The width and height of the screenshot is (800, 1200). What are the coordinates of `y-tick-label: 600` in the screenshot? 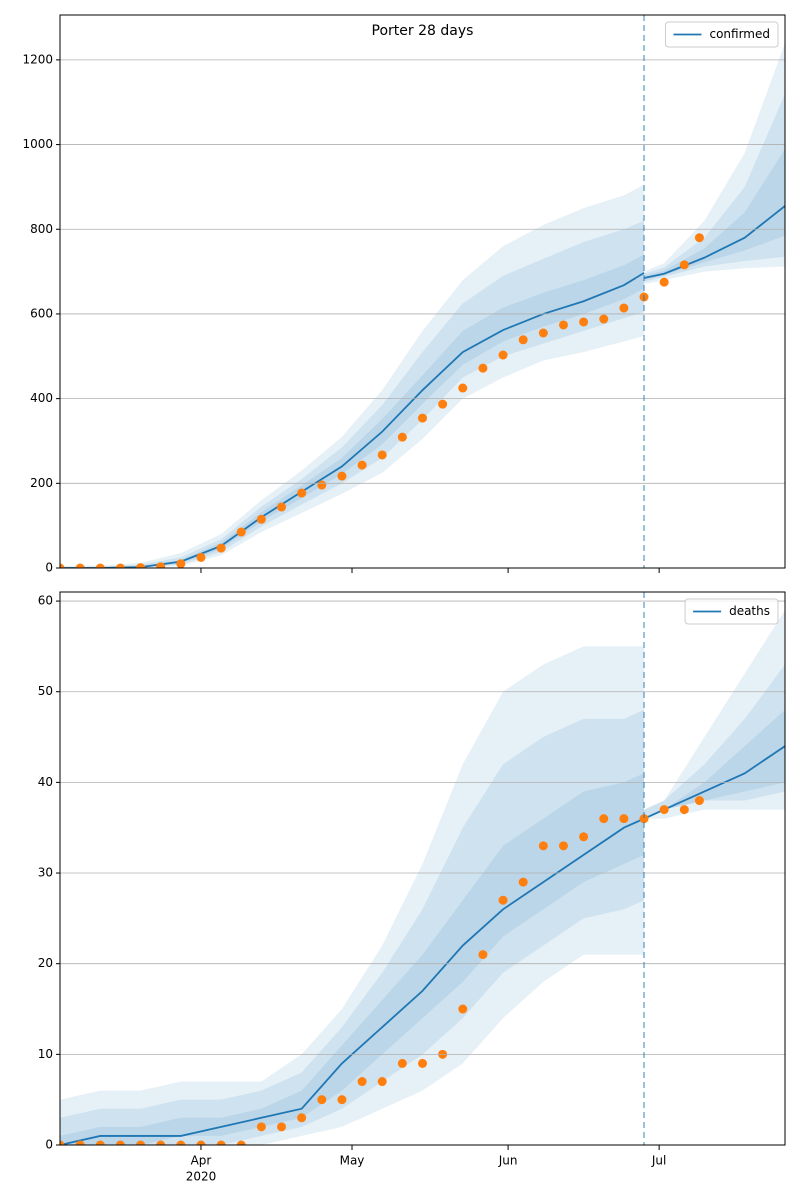 It's located at (41, 313).